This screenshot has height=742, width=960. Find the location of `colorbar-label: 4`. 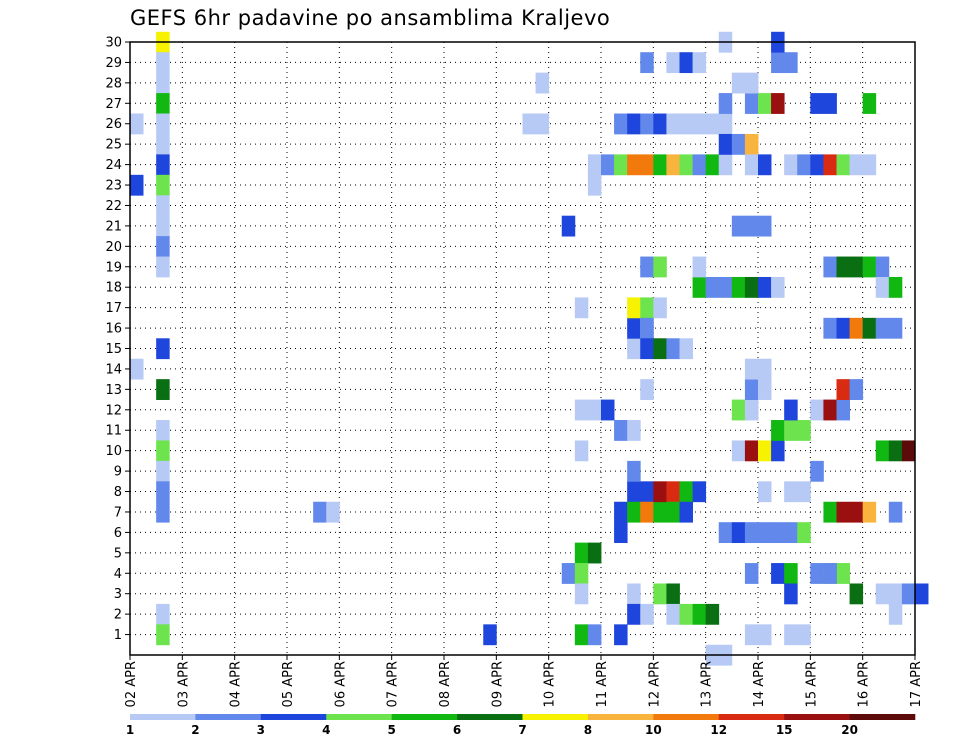

colorbar-label: 4 is located at coordinates (326, 730).